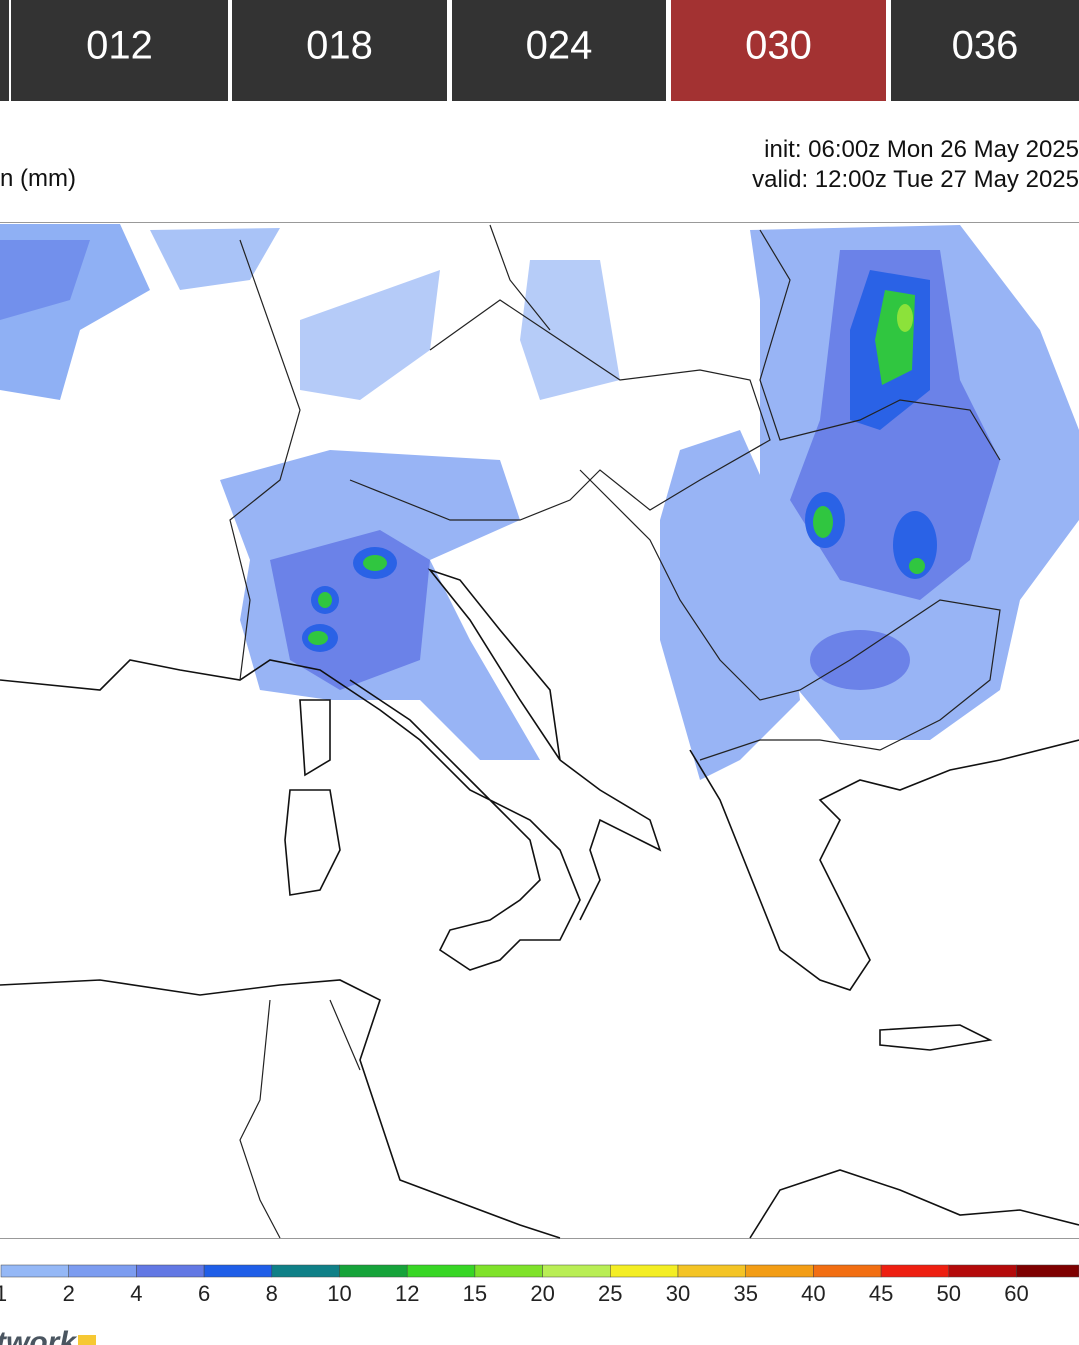  I want to click on colorbar-label: 4, so click(136, 1293).